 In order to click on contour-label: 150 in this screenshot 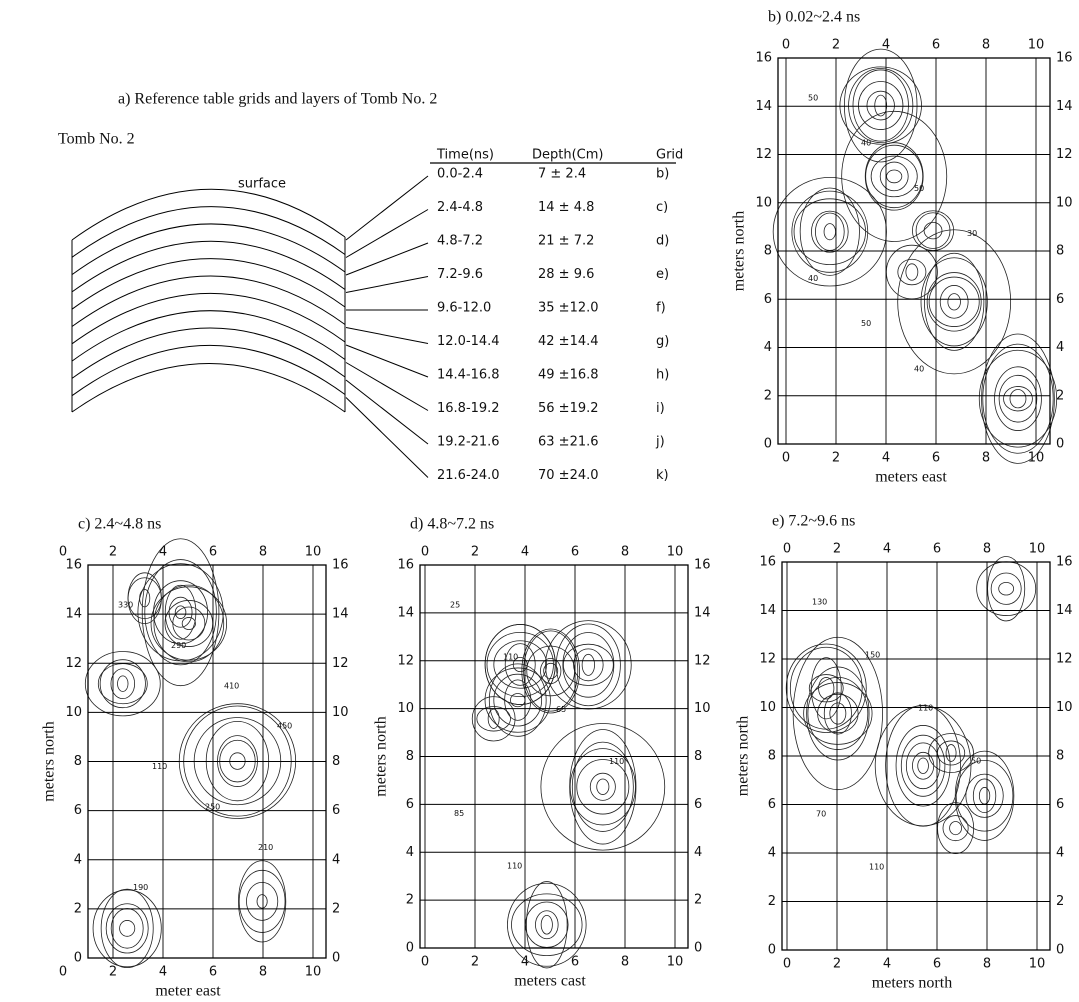, I will do `click(872, 655)`.